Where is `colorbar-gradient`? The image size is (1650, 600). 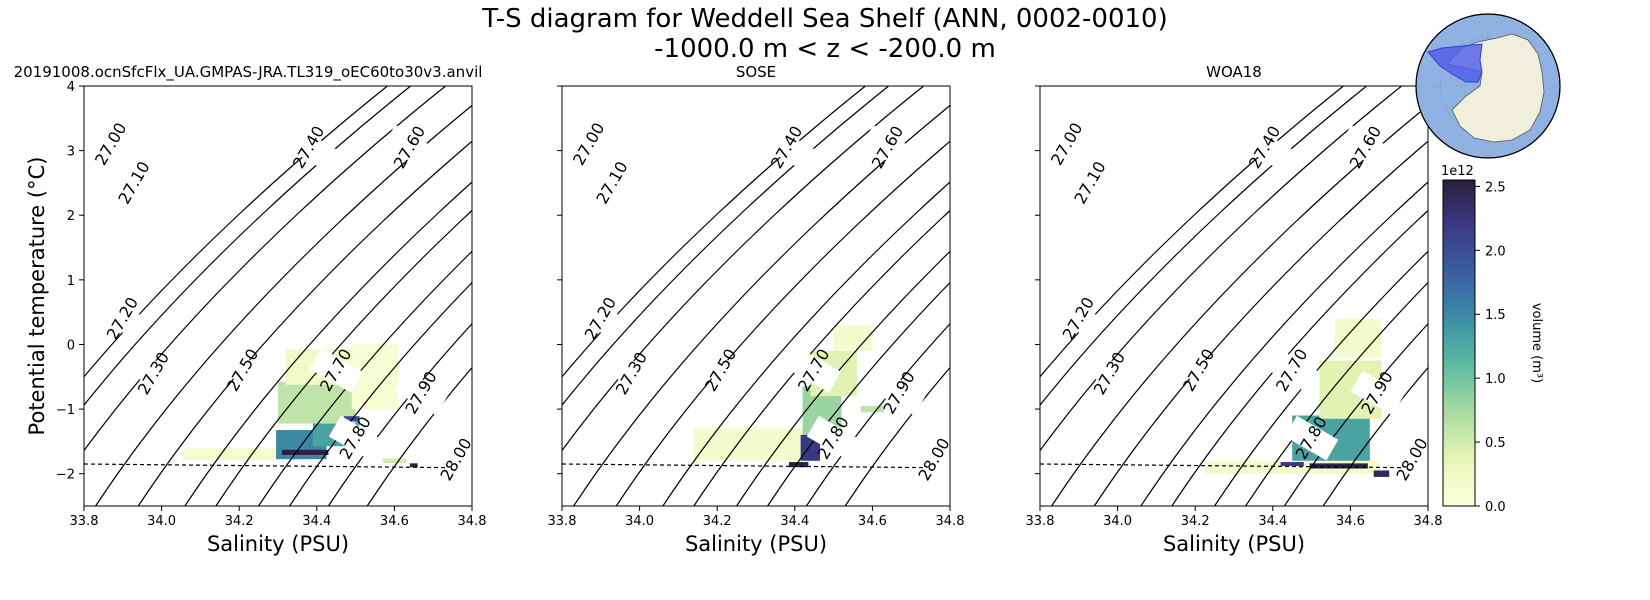 colorbar-gradient is located at coordinates (1459, 343).